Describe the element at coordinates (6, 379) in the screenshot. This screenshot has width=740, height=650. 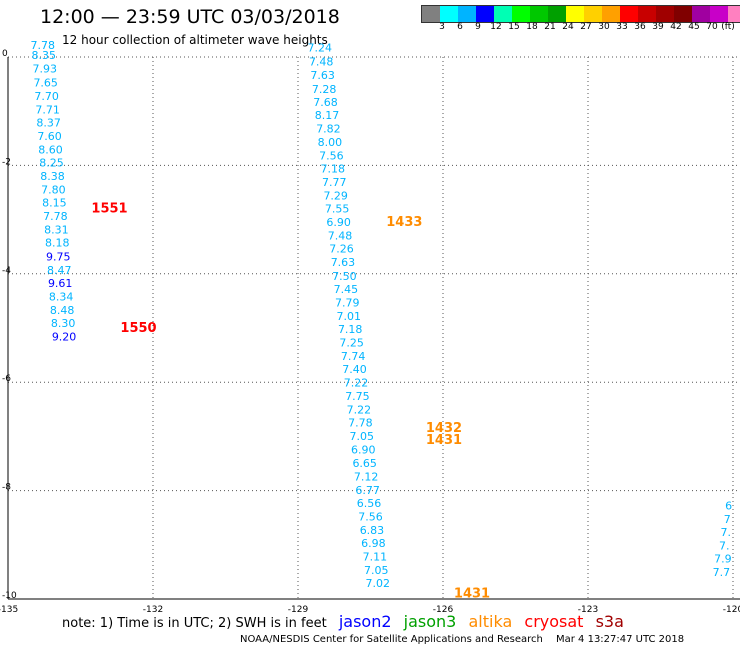
I see `y-tick-label: -6` at that location.